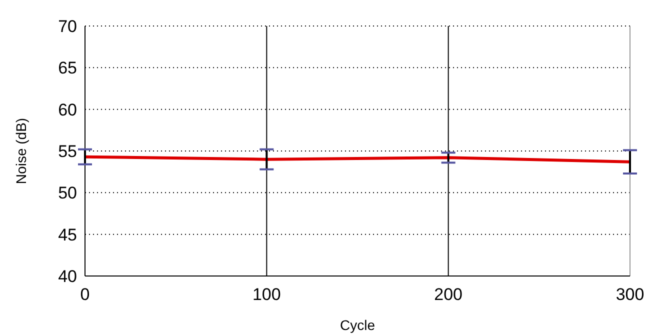 The height and width of the screenshot is (336, 658). I want to click on x-axis-title: Cycle, so click(358, 325).